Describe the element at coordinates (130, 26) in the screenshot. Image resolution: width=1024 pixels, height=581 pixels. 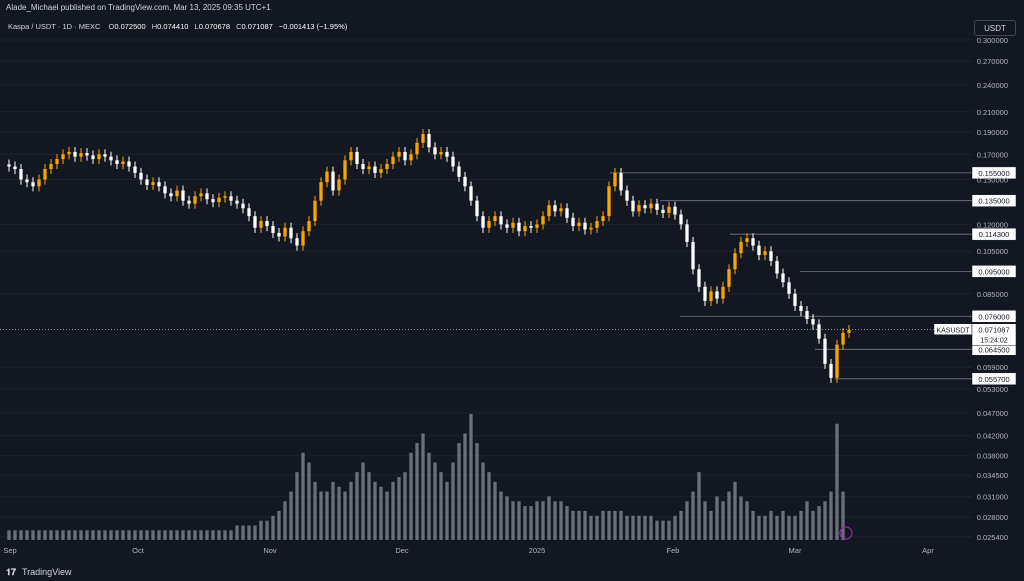
I see `open-value: 0.072500` at that location.